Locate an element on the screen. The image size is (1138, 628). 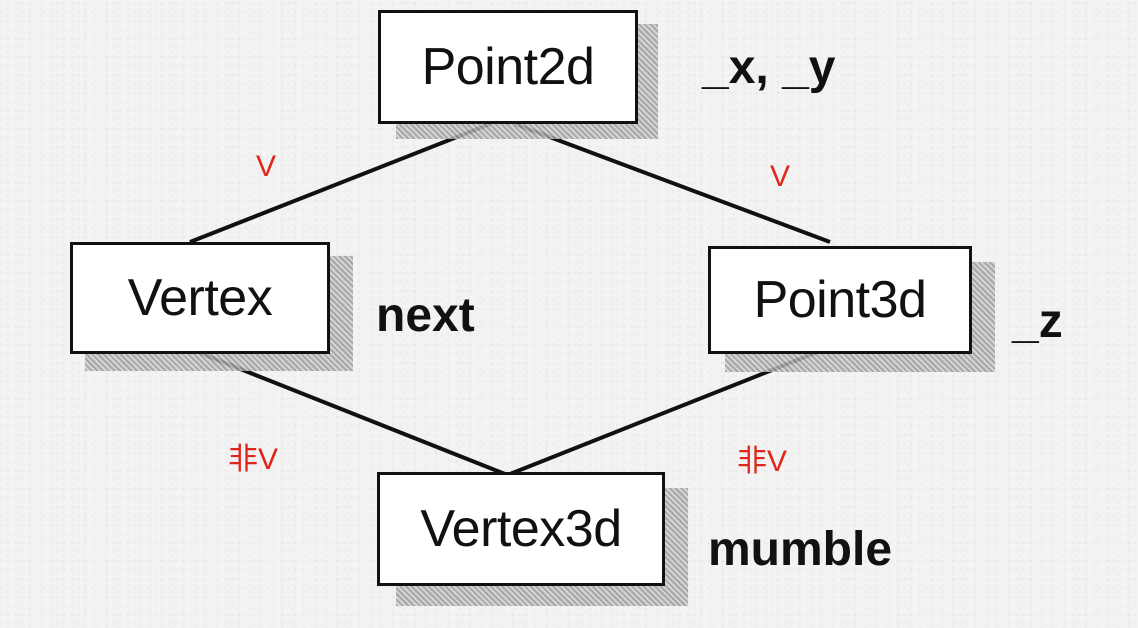
edge-point3d-vertex3d is located at coordinates (662, 413).